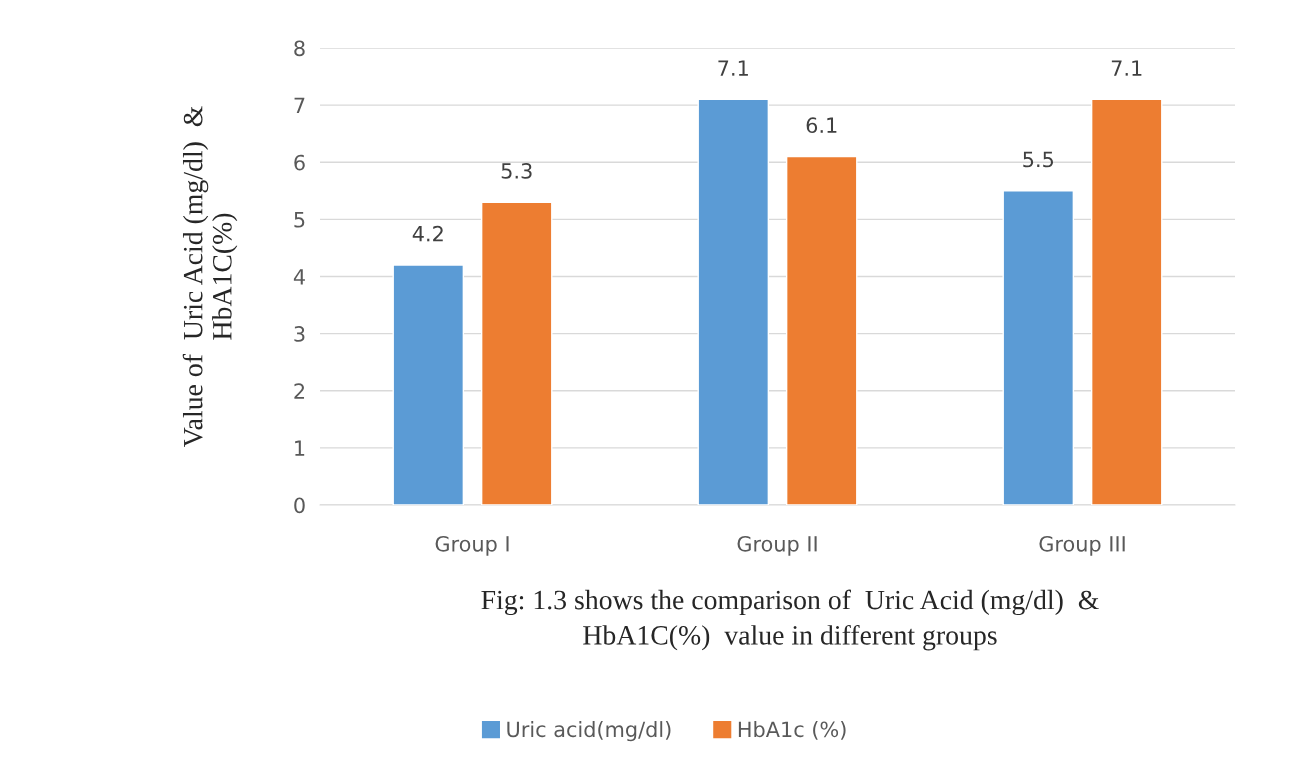  I want to click on legend-label: Uric acid(mg/dl), so click(589, 731).